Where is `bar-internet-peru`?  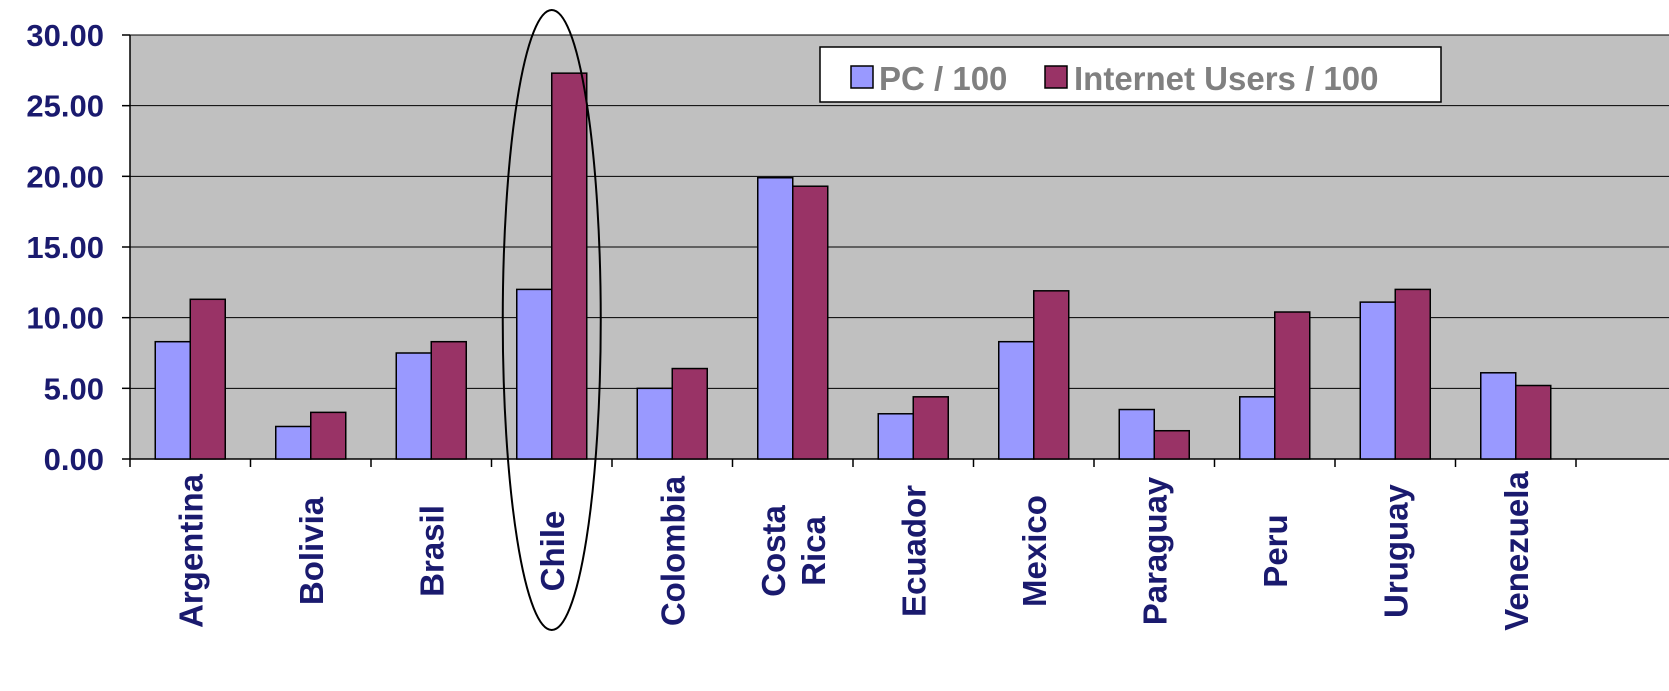 bar-internet-peru is located at coordinates (1292, 385).